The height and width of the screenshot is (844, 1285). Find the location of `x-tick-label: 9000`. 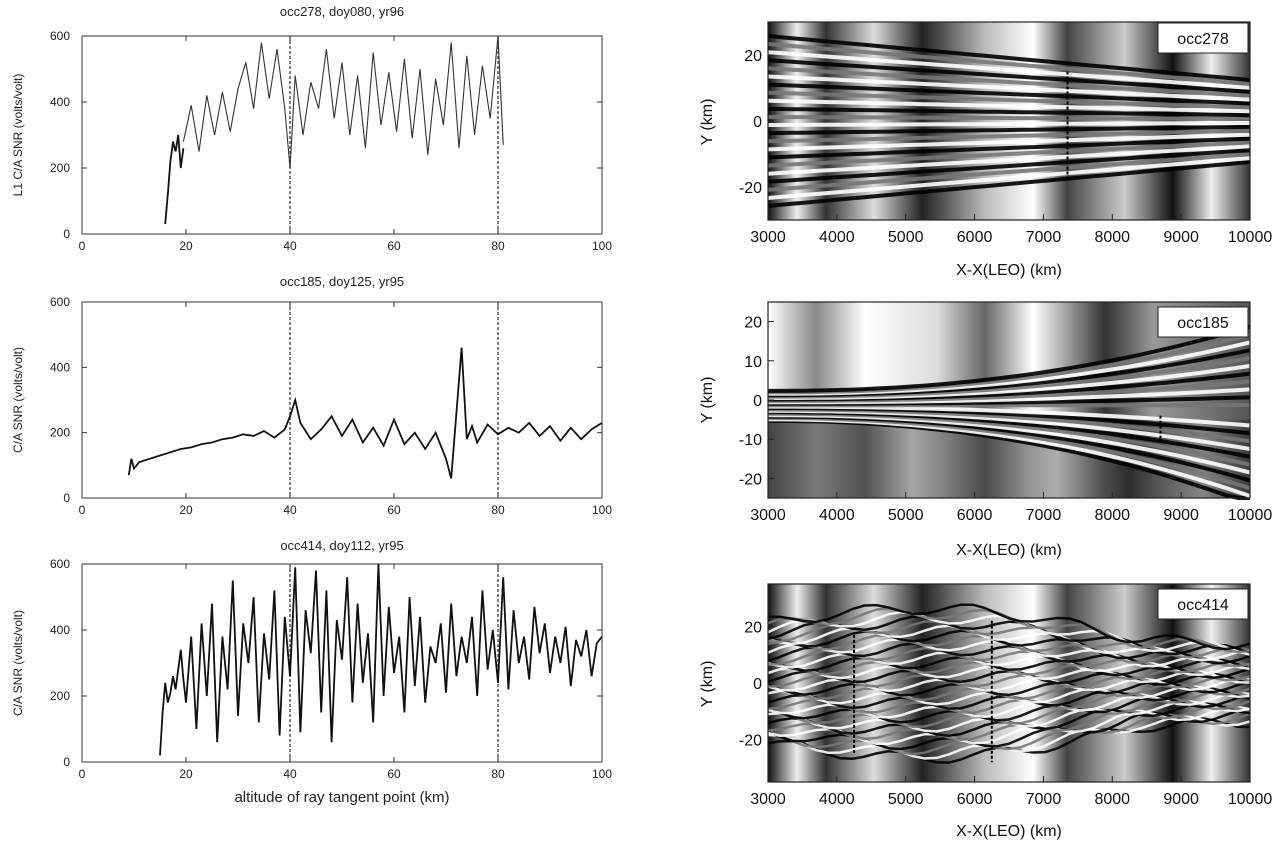

x-tick-label: 9000 is located at coordinates (1181, 515).